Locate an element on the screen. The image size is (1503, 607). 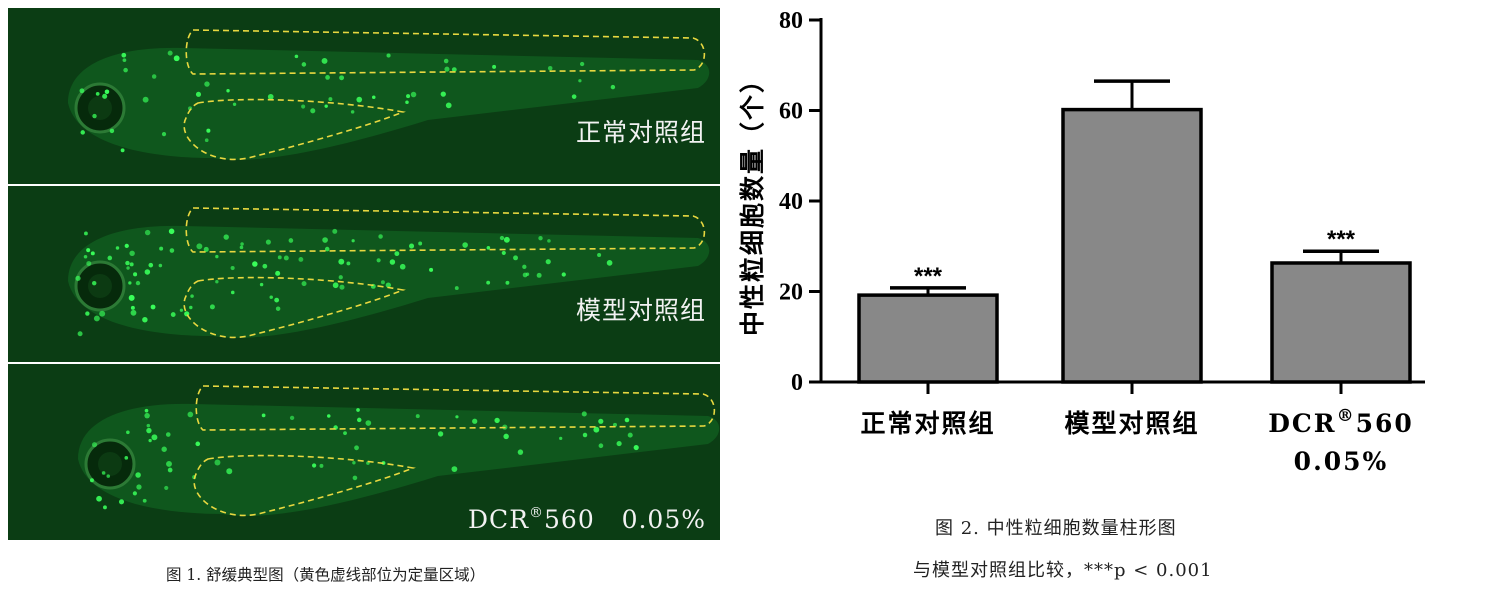
micrograph-panel-model-control: 模型对照组 is located at coordinates (364, 274).